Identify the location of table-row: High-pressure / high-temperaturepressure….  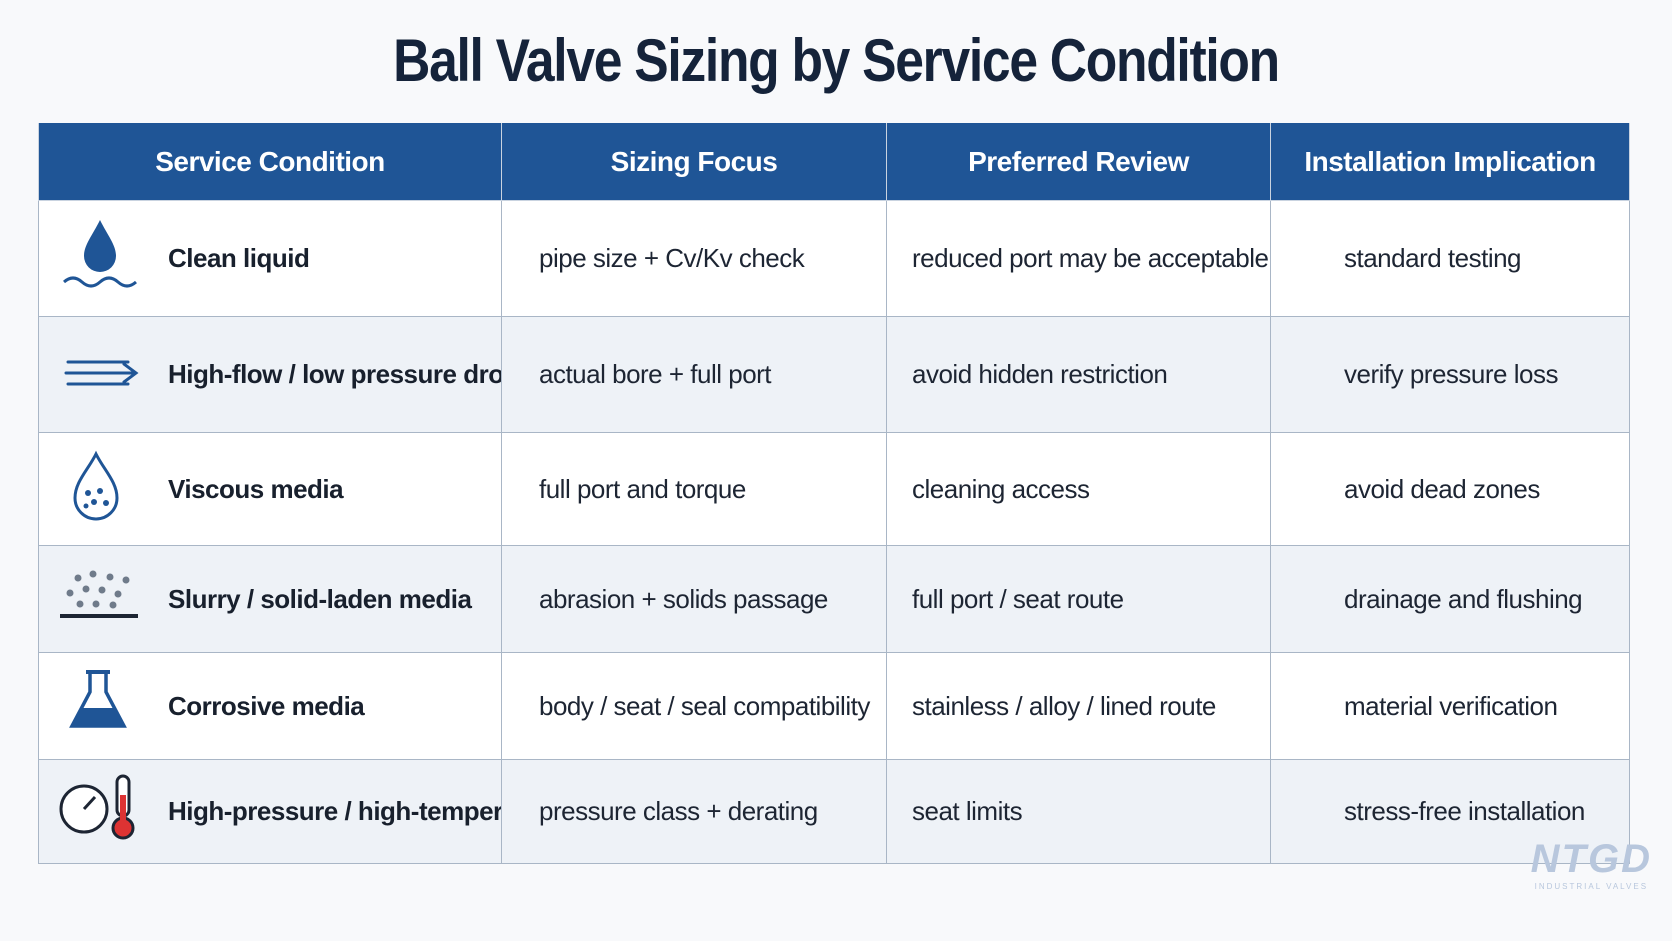
(834, 811).